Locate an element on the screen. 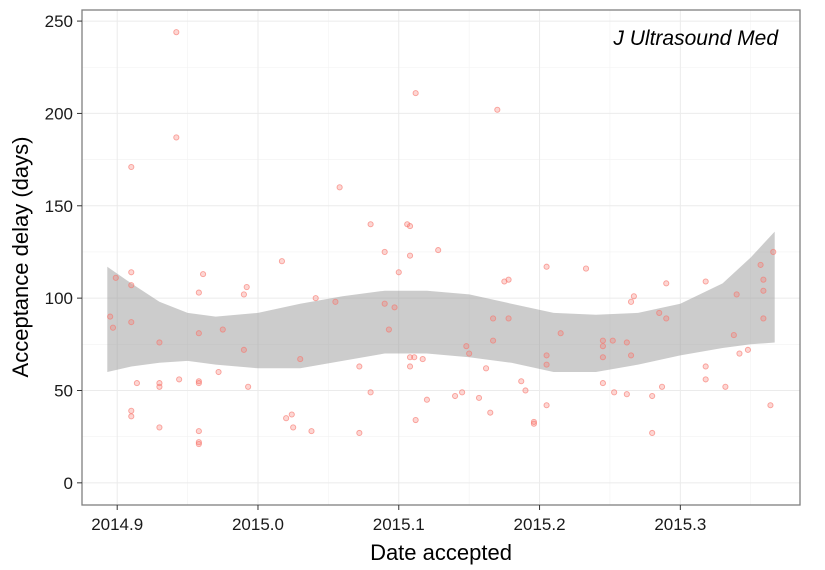  x-tick-label: 2015.3 is located at coordinates (680, 524).